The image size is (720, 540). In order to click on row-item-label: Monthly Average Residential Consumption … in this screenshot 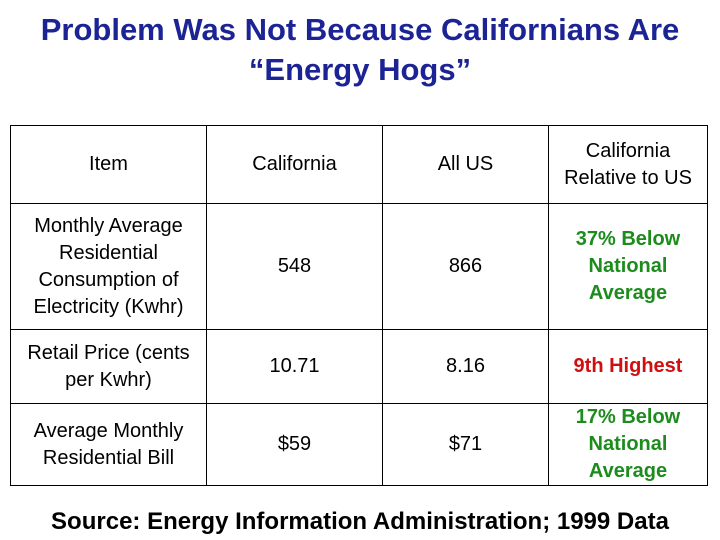, I will do `click(108, 266)`.